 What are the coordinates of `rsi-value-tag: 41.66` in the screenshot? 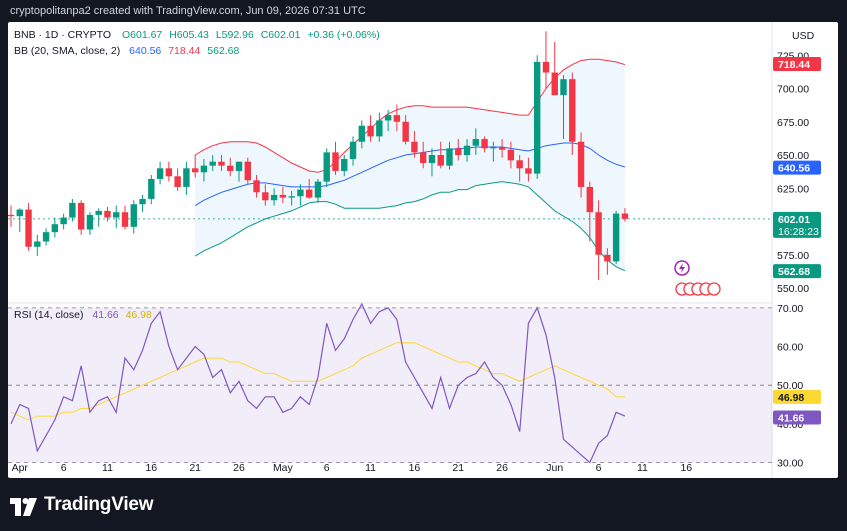 It's located at (791, 418).